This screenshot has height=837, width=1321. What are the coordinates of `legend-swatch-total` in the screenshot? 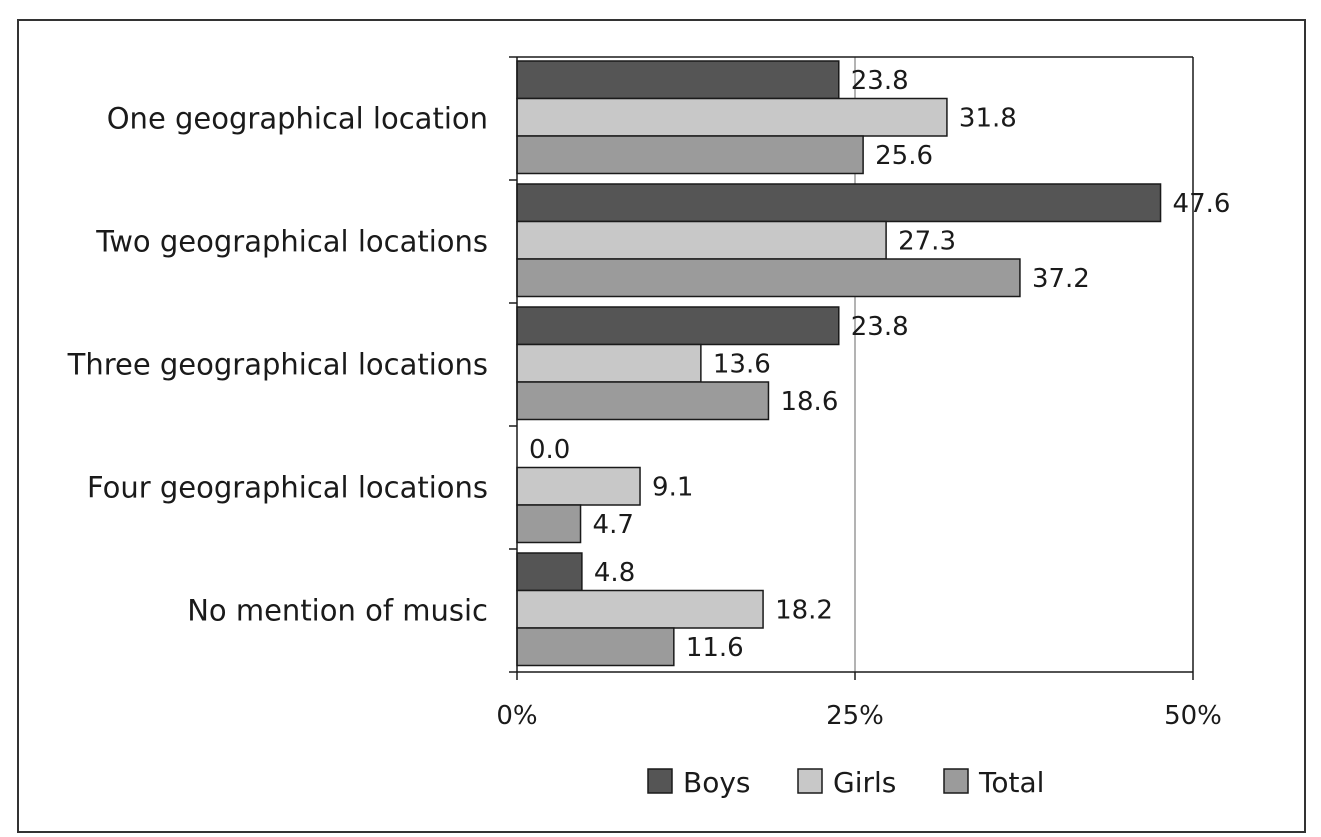 It's located at (956, 781).